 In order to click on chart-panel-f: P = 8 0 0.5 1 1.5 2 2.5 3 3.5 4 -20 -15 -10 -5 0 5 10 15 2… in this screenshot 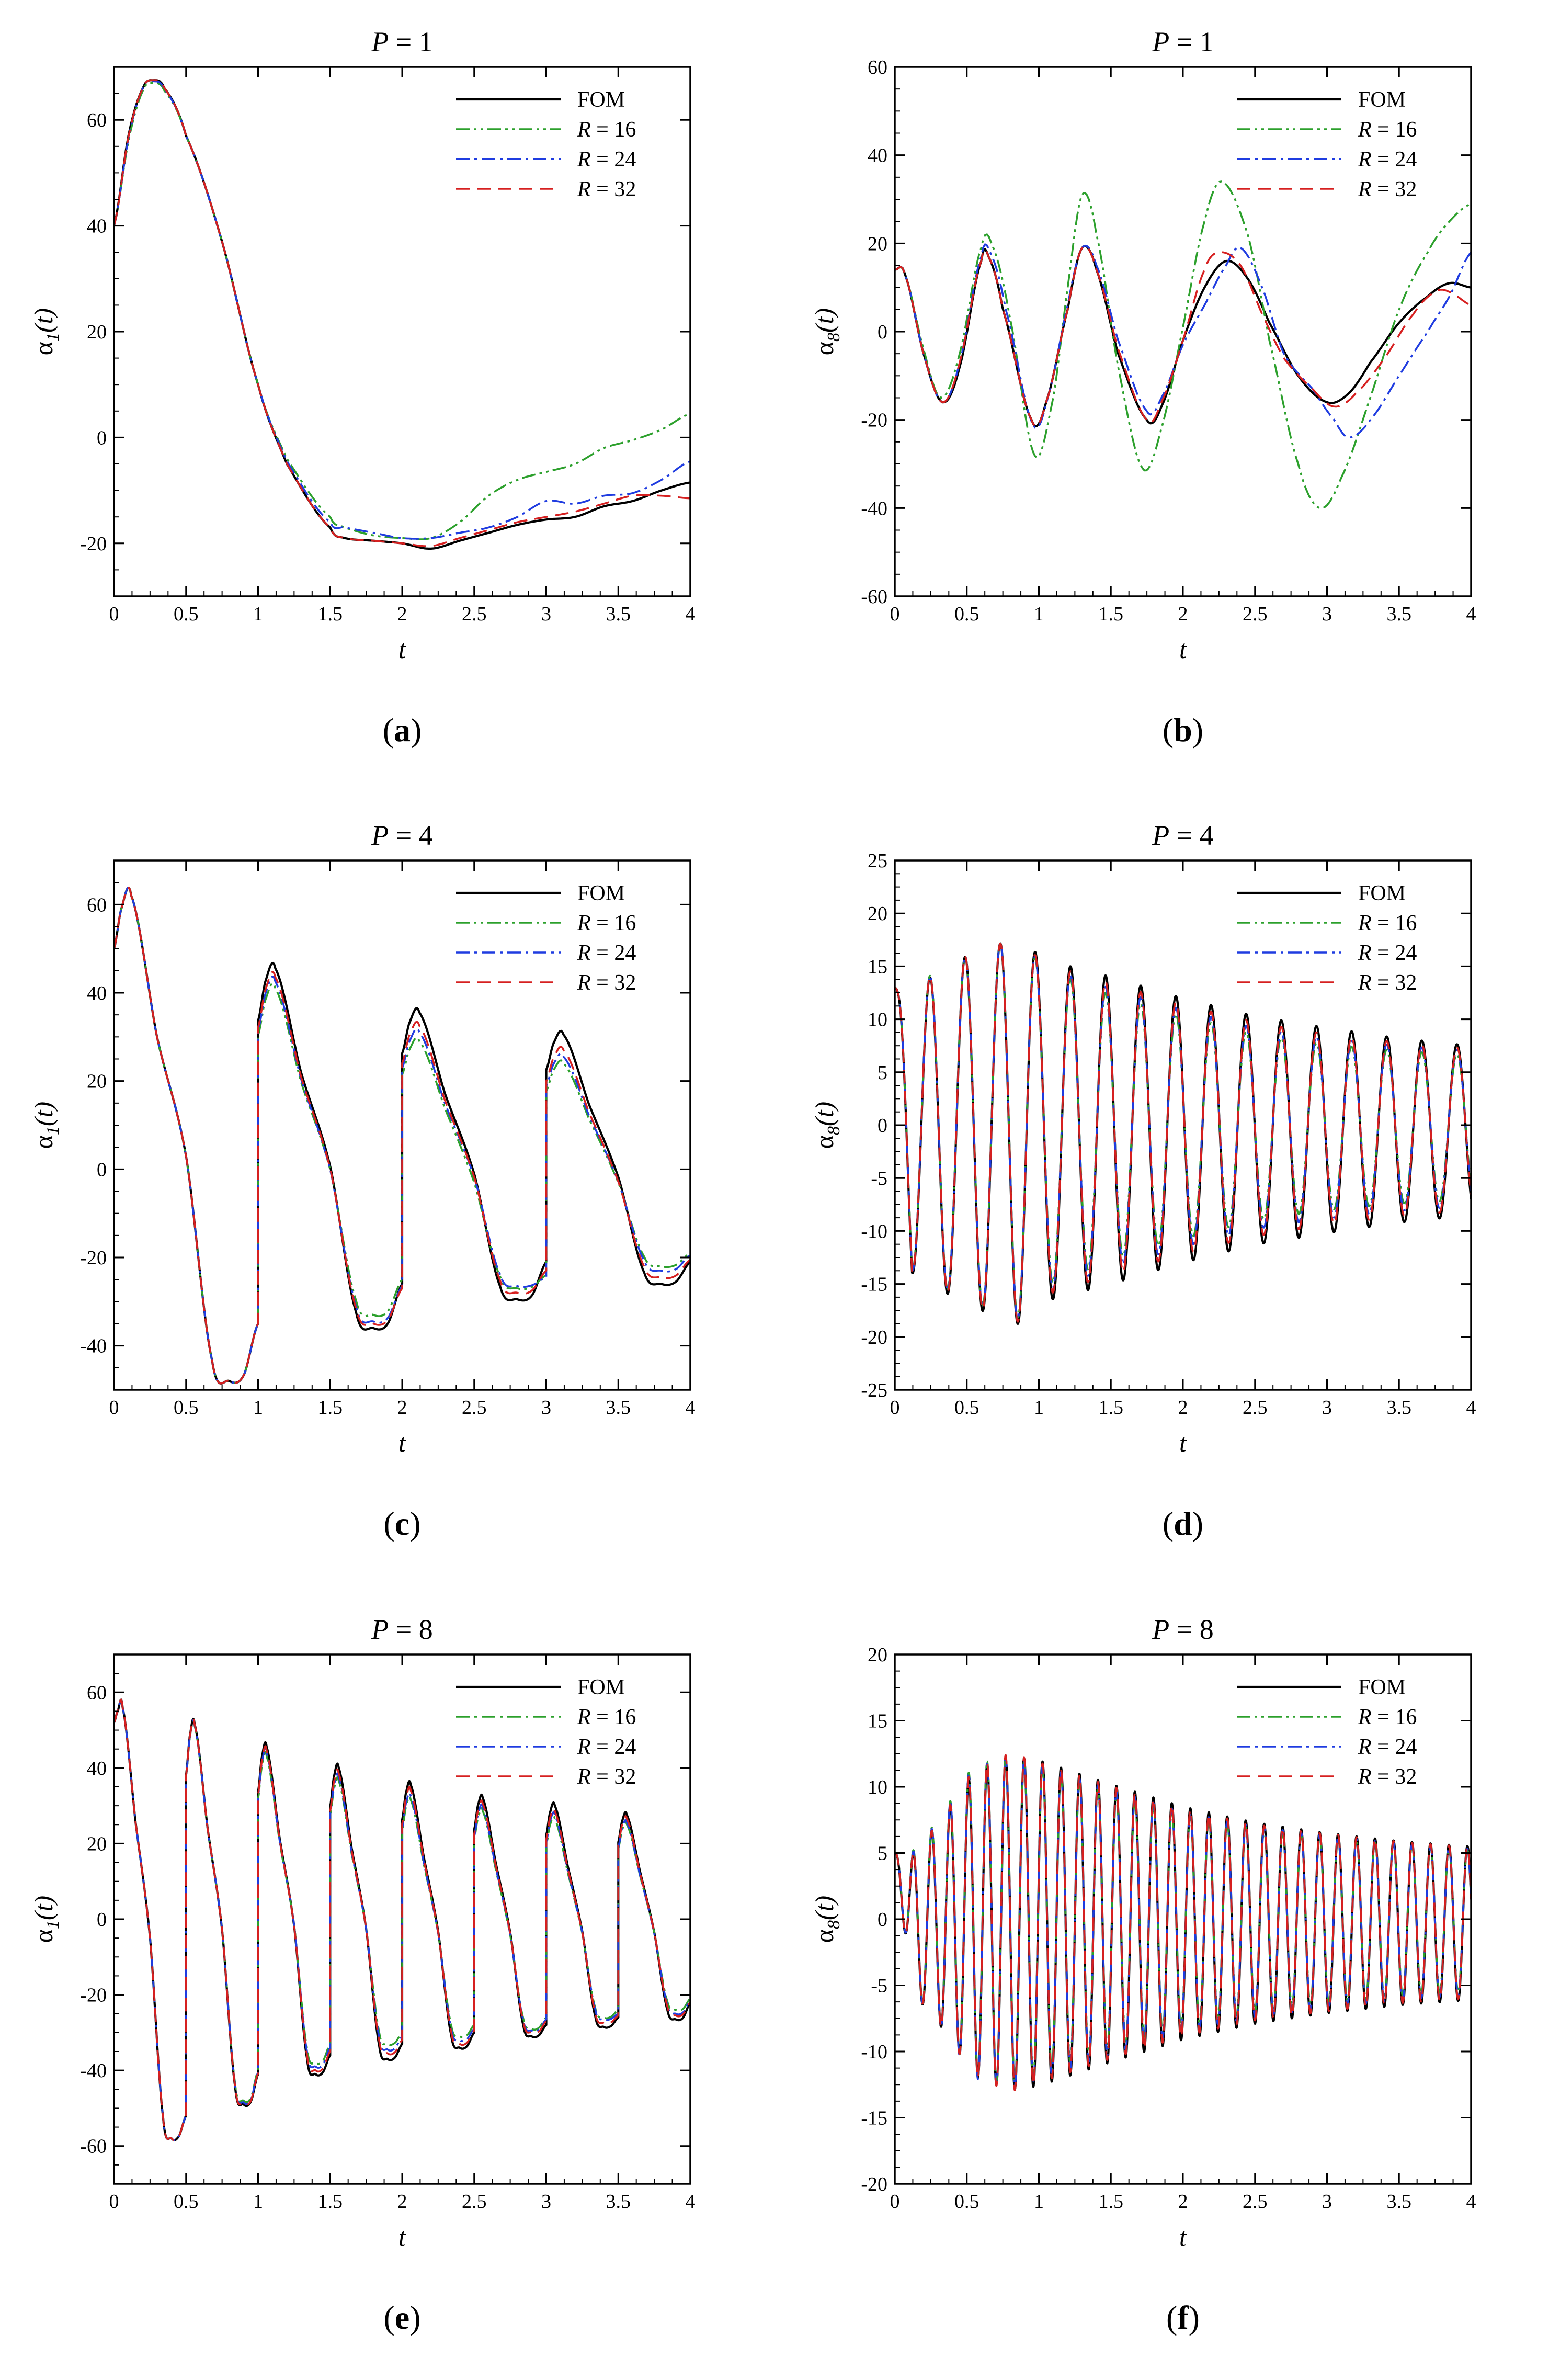, I will do `click(1143, 1975)`.